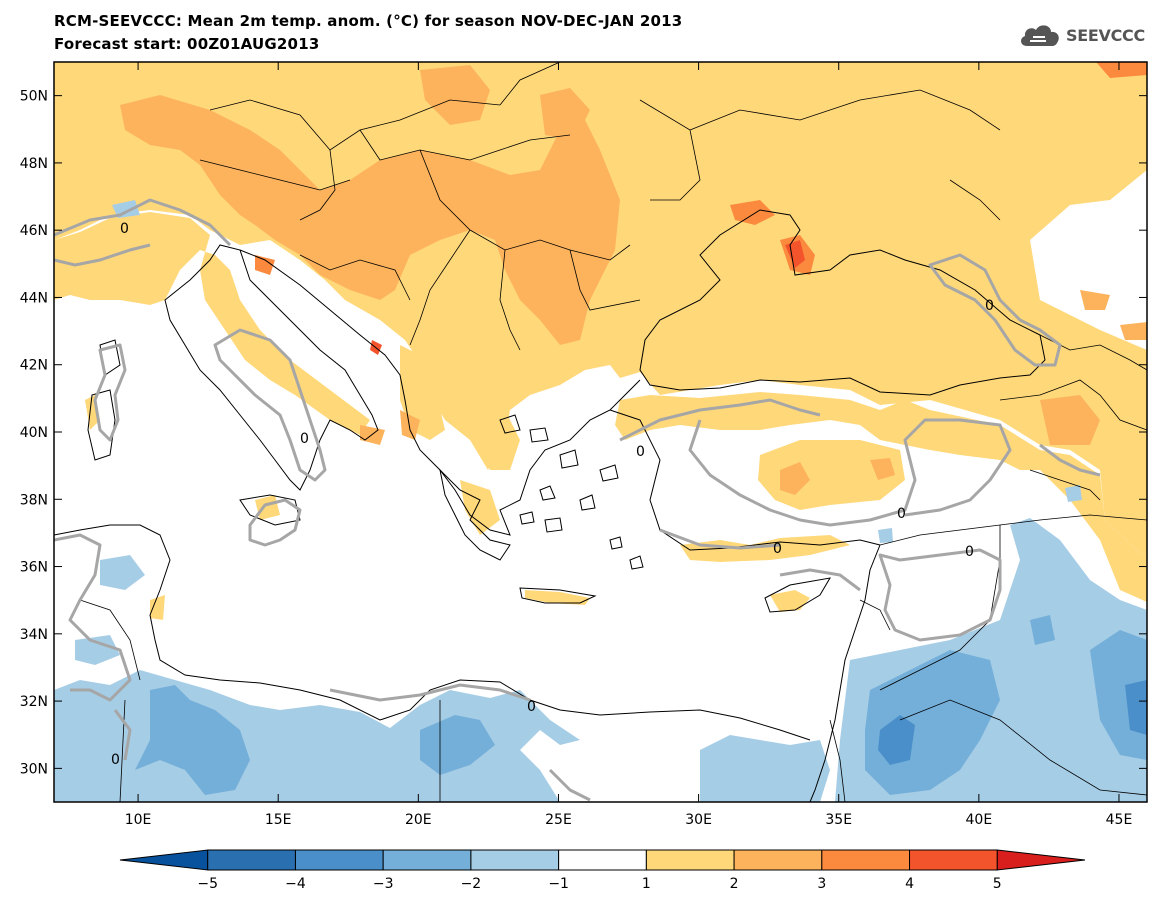 This screenshot has width=1165, height=907. I want to click on colorbar-min-arrow, so click(164, 860).